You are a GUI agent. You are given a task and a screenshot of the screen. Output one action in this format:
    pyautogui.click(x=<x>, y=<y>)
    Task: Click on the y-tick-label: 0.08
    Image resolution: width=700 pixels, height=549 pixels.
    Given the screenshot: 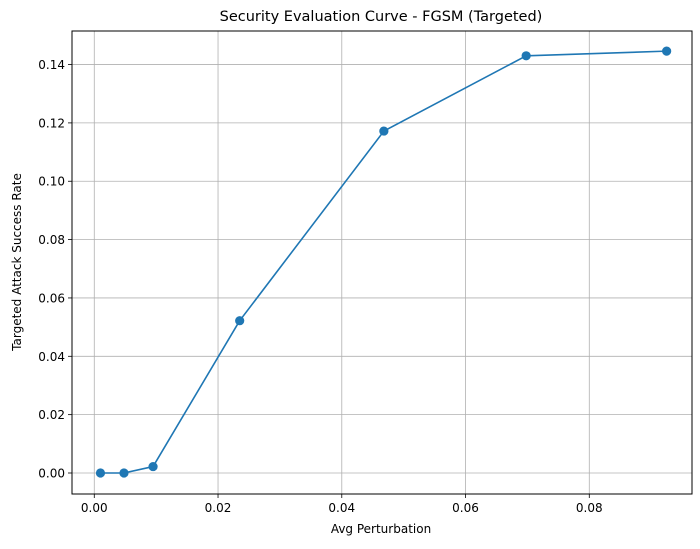 What is the action you would take?
    pyautogui.click(x=51, y=240)
    